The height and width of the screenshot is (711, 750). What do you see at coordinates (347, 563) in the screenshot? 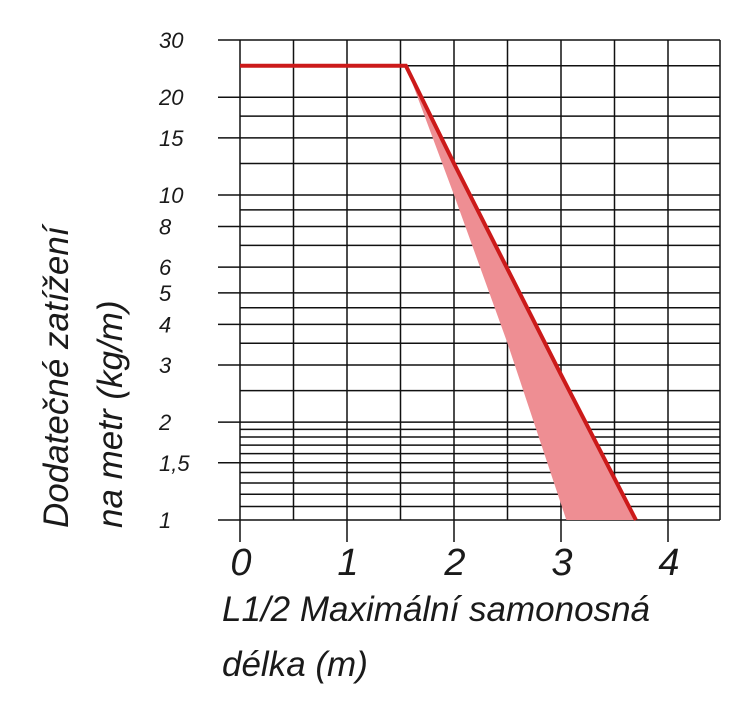
I see `x-tick-label: 1` at bounding box center [347, 563].